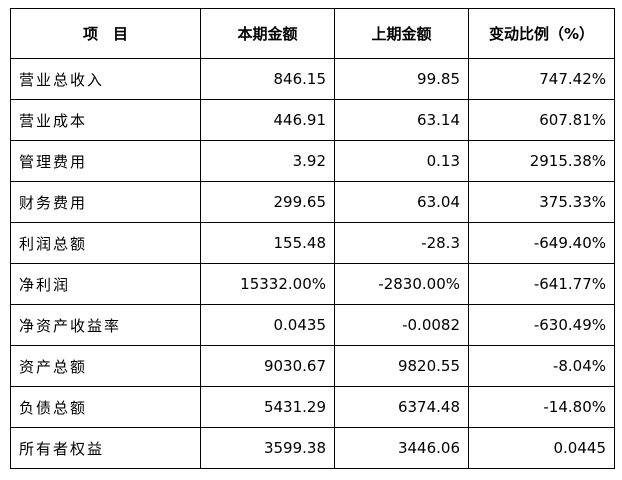 The height and width of the screenshot is (480, 622). What do you see at coordinates (267, 243) in the screenshot?
I see `current-amount-cell: 155.48` at bounding box center [267, 243].